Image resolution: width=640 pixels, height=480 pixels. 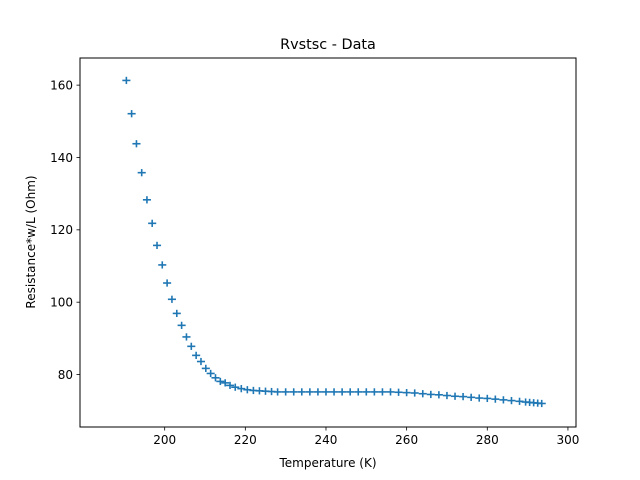 I want to click on x-tick-label: 240, so click(x=326, y=440).